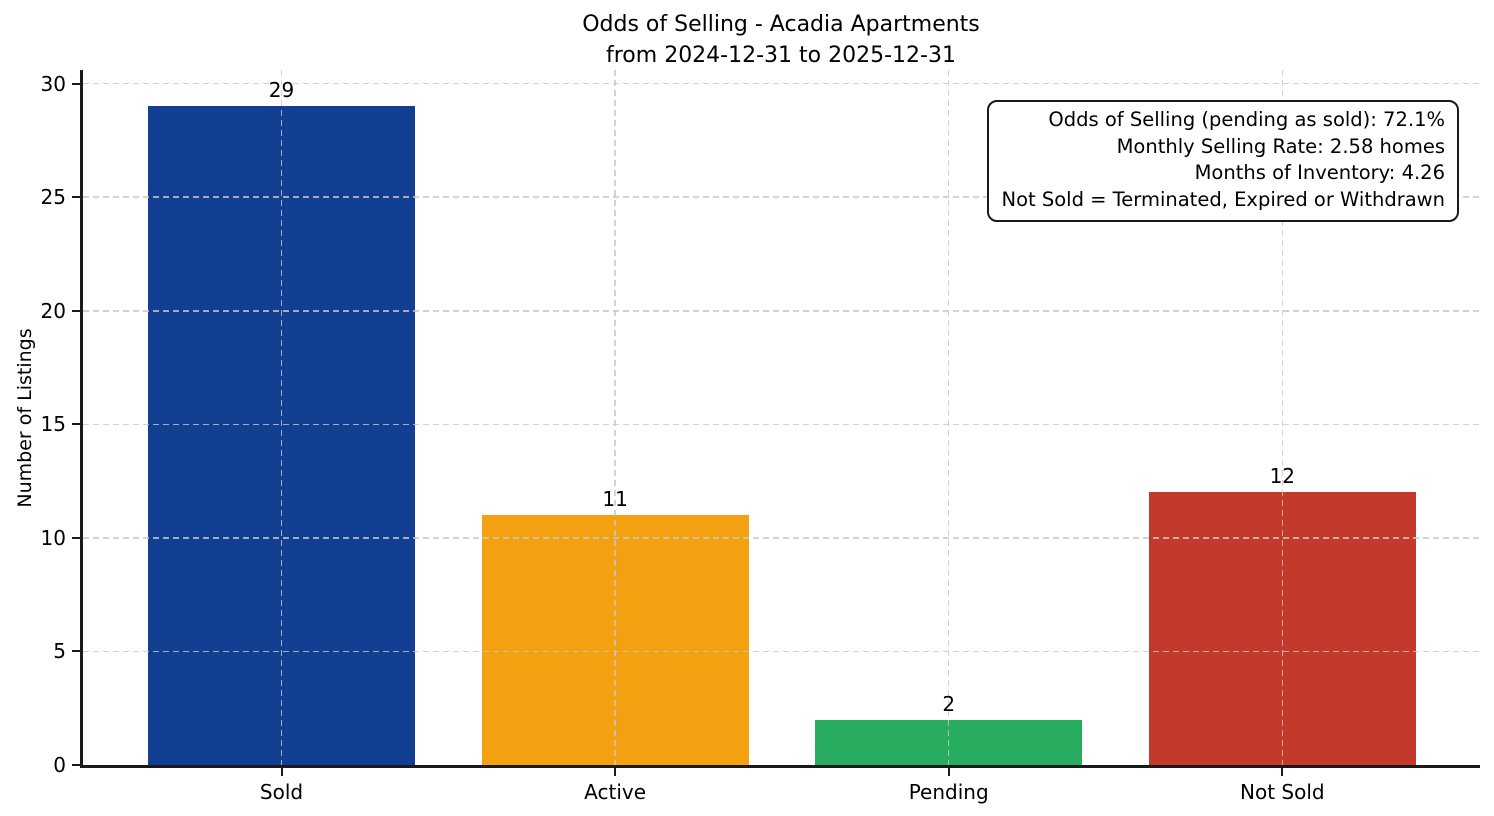 The width and height of the screenshot is (1494, 816). I want to click on annotation-months-of-inventory: Months of Inventory: 4.26, so click(1319, 172).